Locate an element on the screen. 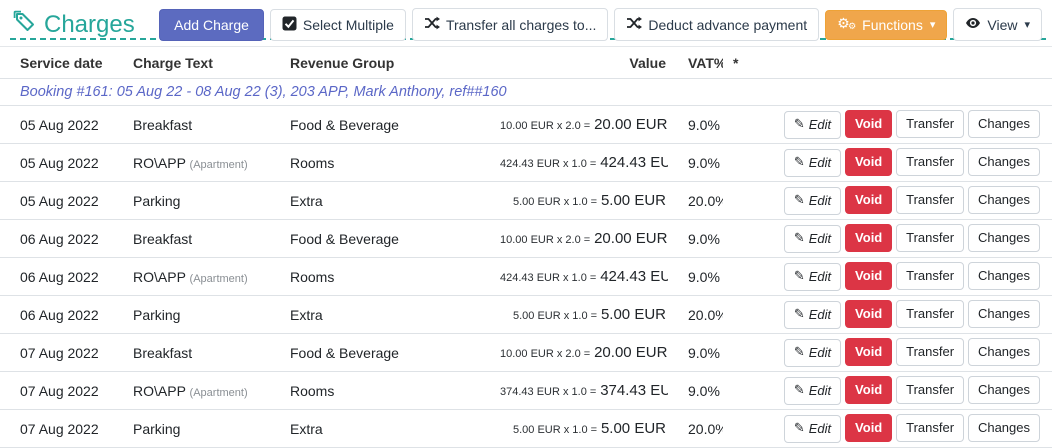 This screenshot has width=1052, height=448. value-cell: 424.43 EUR x 1.0 = 424.43 EUR is located at coordinates (579, 162).